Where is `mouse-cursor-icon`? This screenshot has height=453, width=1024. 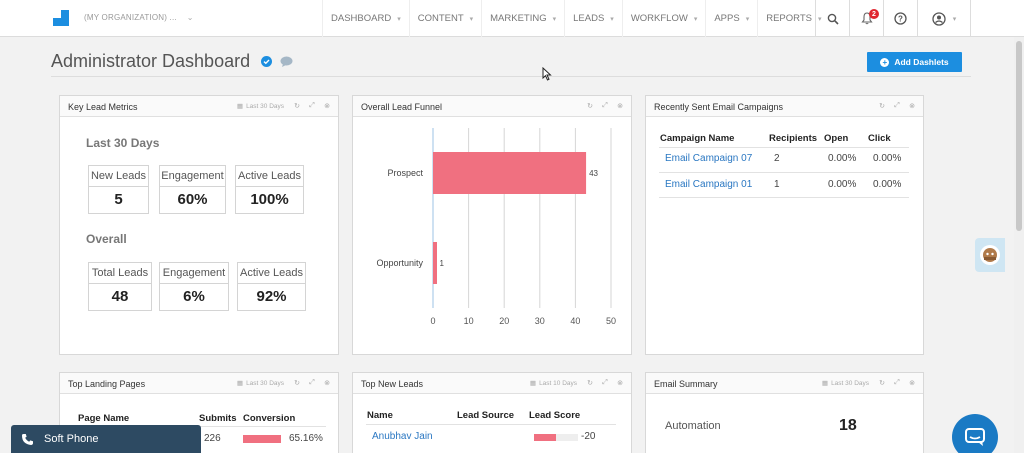
mouse-cursor-icon is located at coordinates (547, 74).